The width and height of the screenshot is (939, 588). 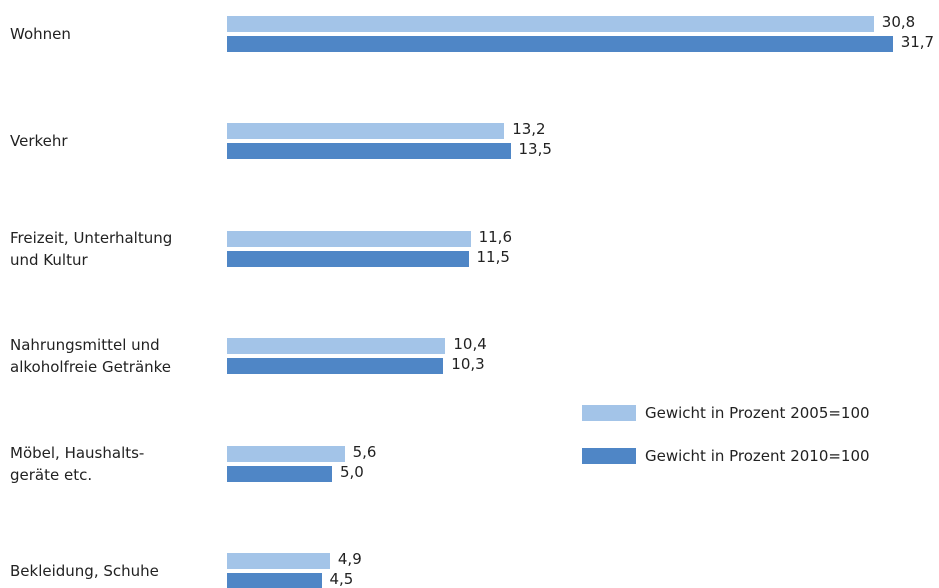 What do you see at coordinates (352, 471) in the screenshot?
I see `value-label: 5,0` at bounding box center [352, 471].